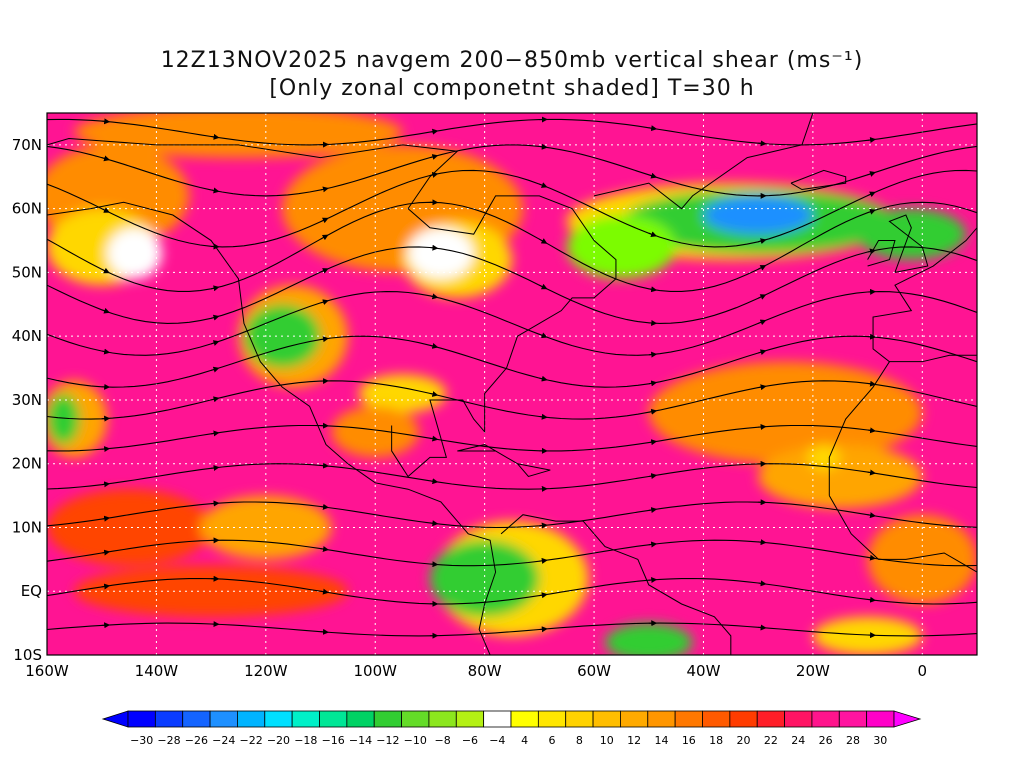 The width and height of the screenshot is (1024, 768). Describe the element at coordinates (27, 400) in the screenshot. I see `lat-label: 30N` at that location.